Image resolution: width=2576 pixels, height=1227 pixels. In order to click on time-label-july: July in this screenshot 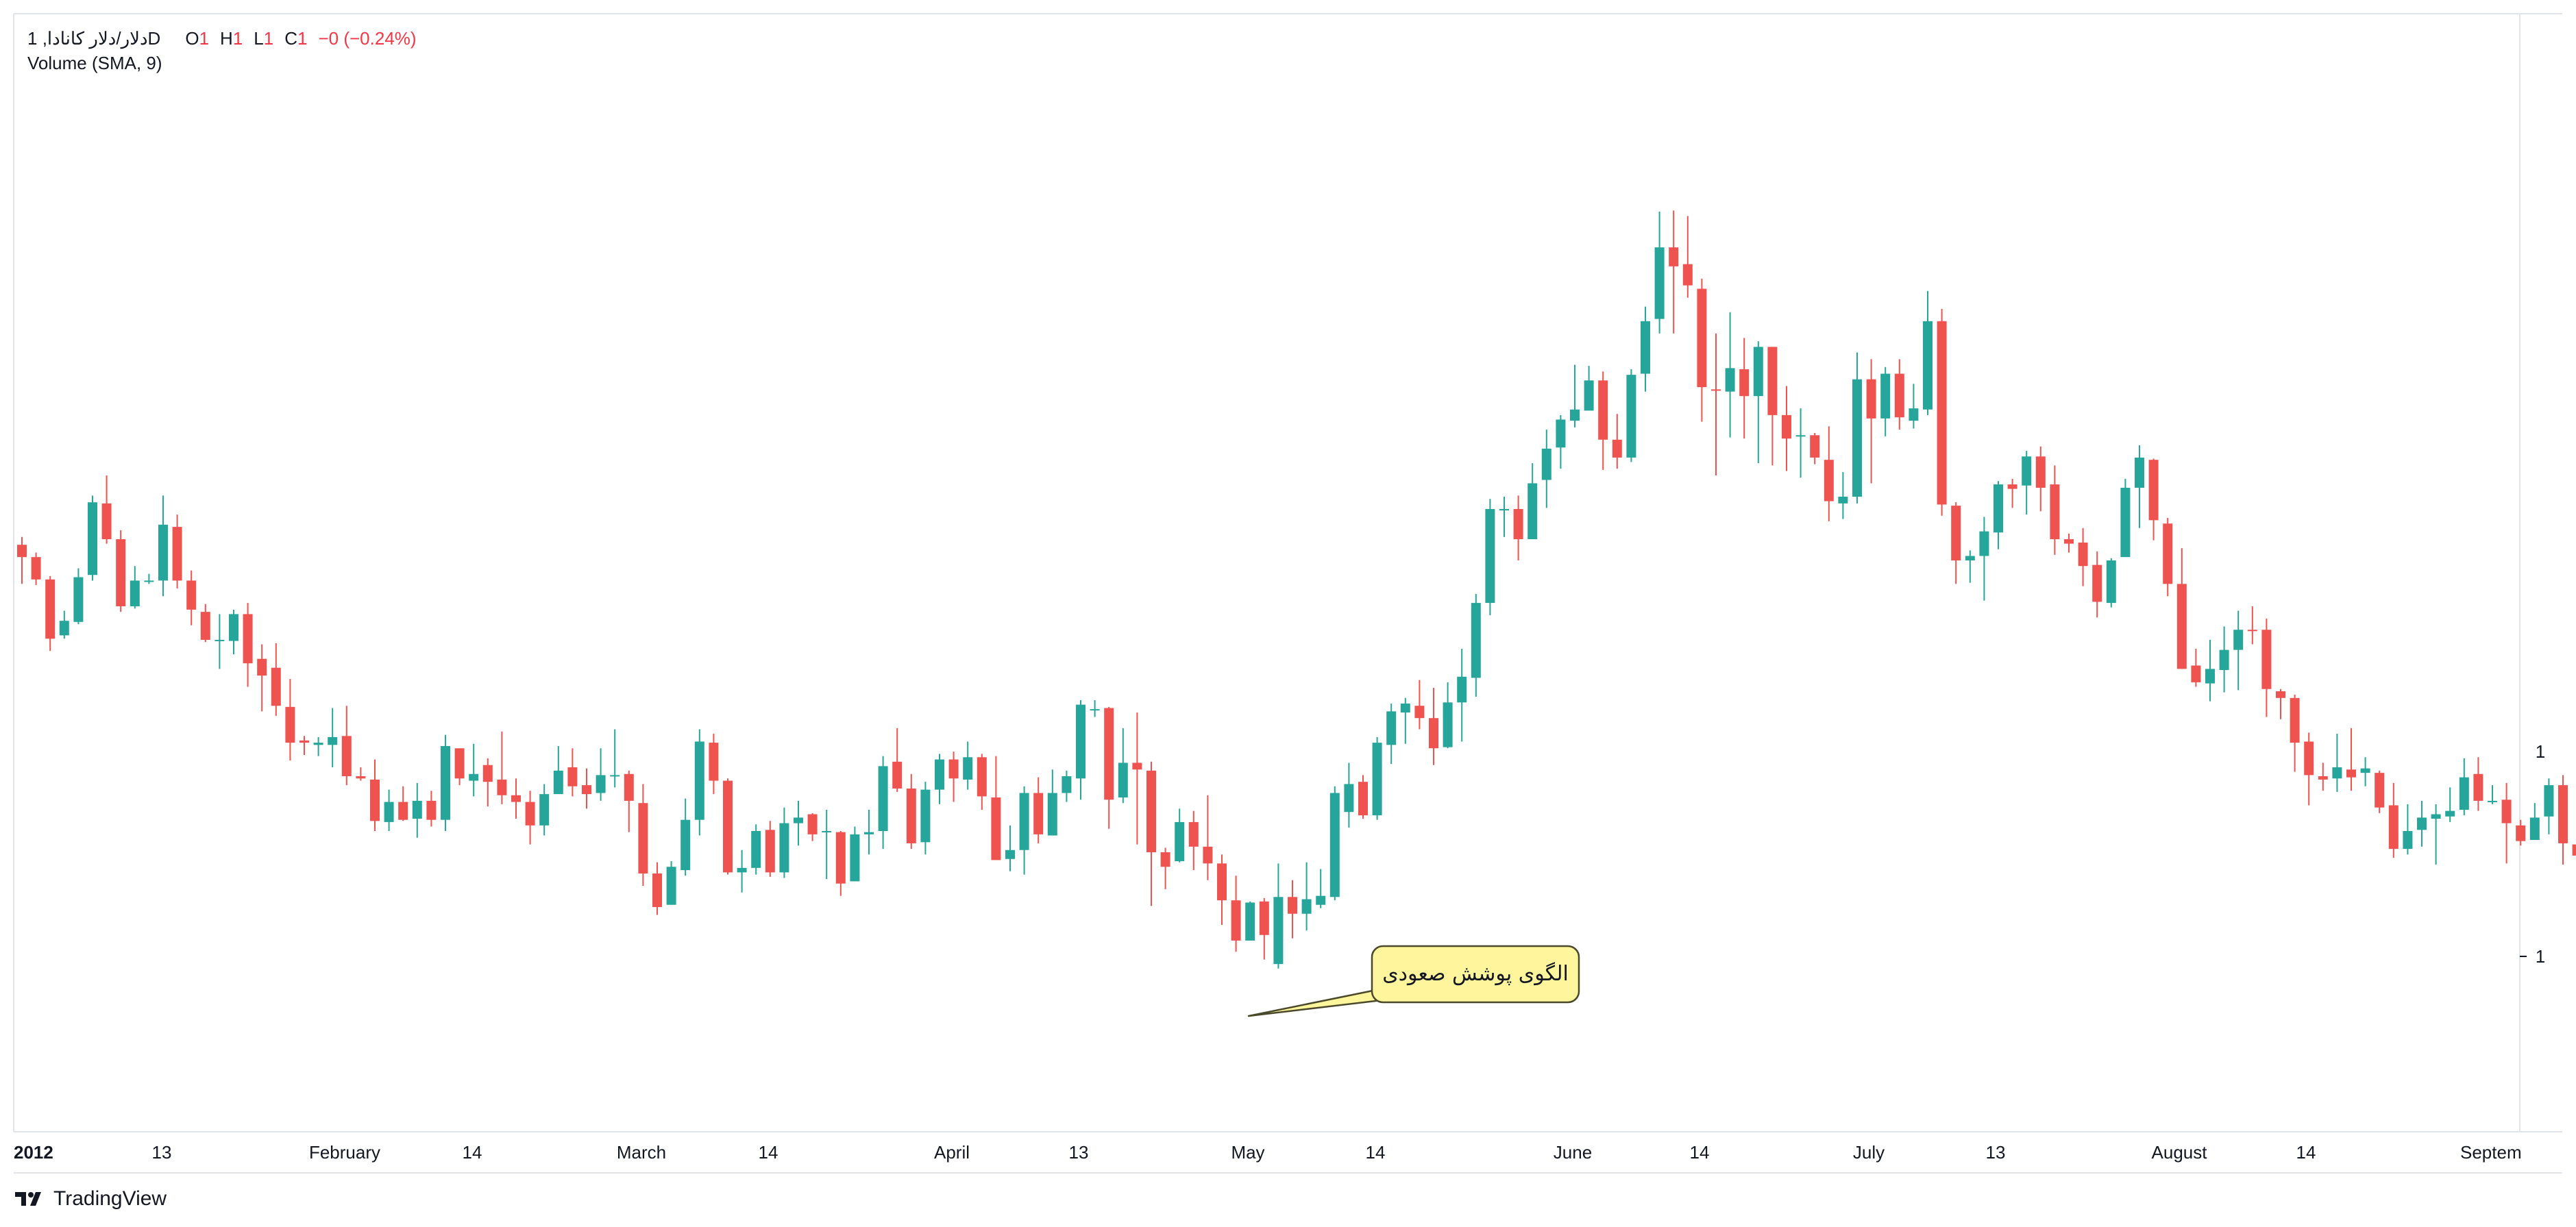, I will do `click(1869, 1152)`.